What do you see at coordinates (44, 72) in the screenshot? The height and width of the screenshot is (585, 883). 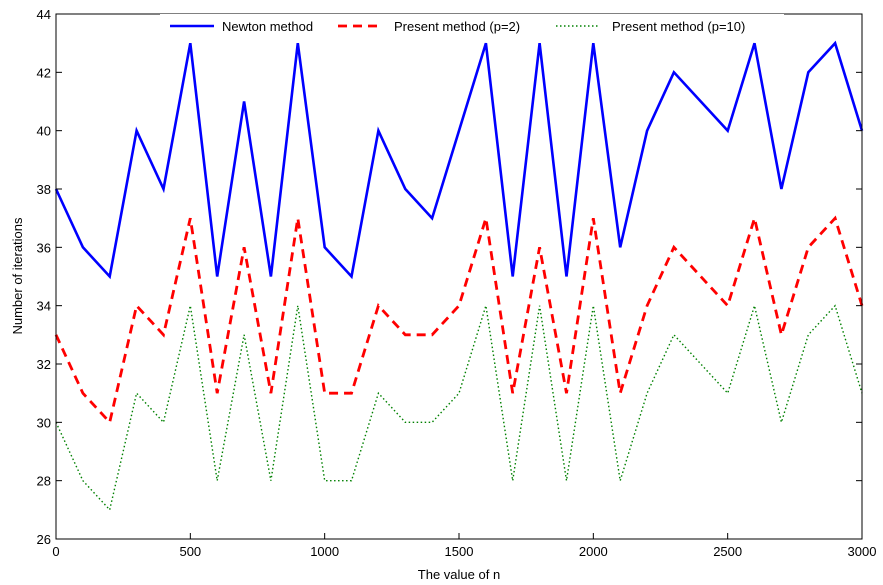 I see `y-tick-label: 42` at bounding box center [44, 72].